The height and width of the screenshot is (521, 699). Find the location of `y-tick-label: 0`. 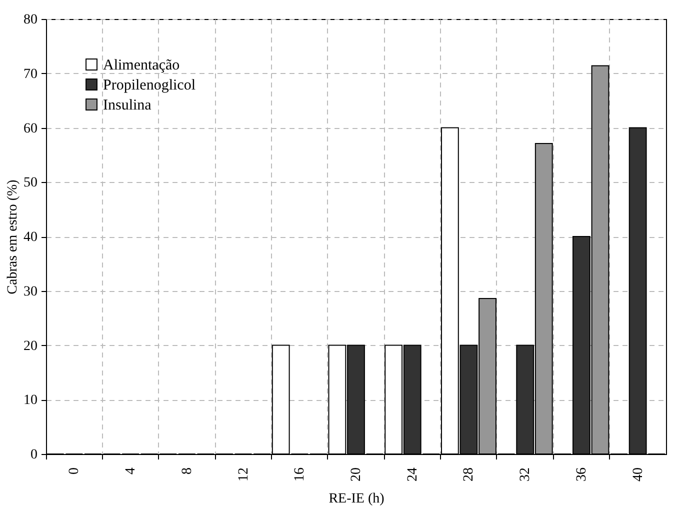

y-tick-label: 0 is located at coordinates (34, 455).